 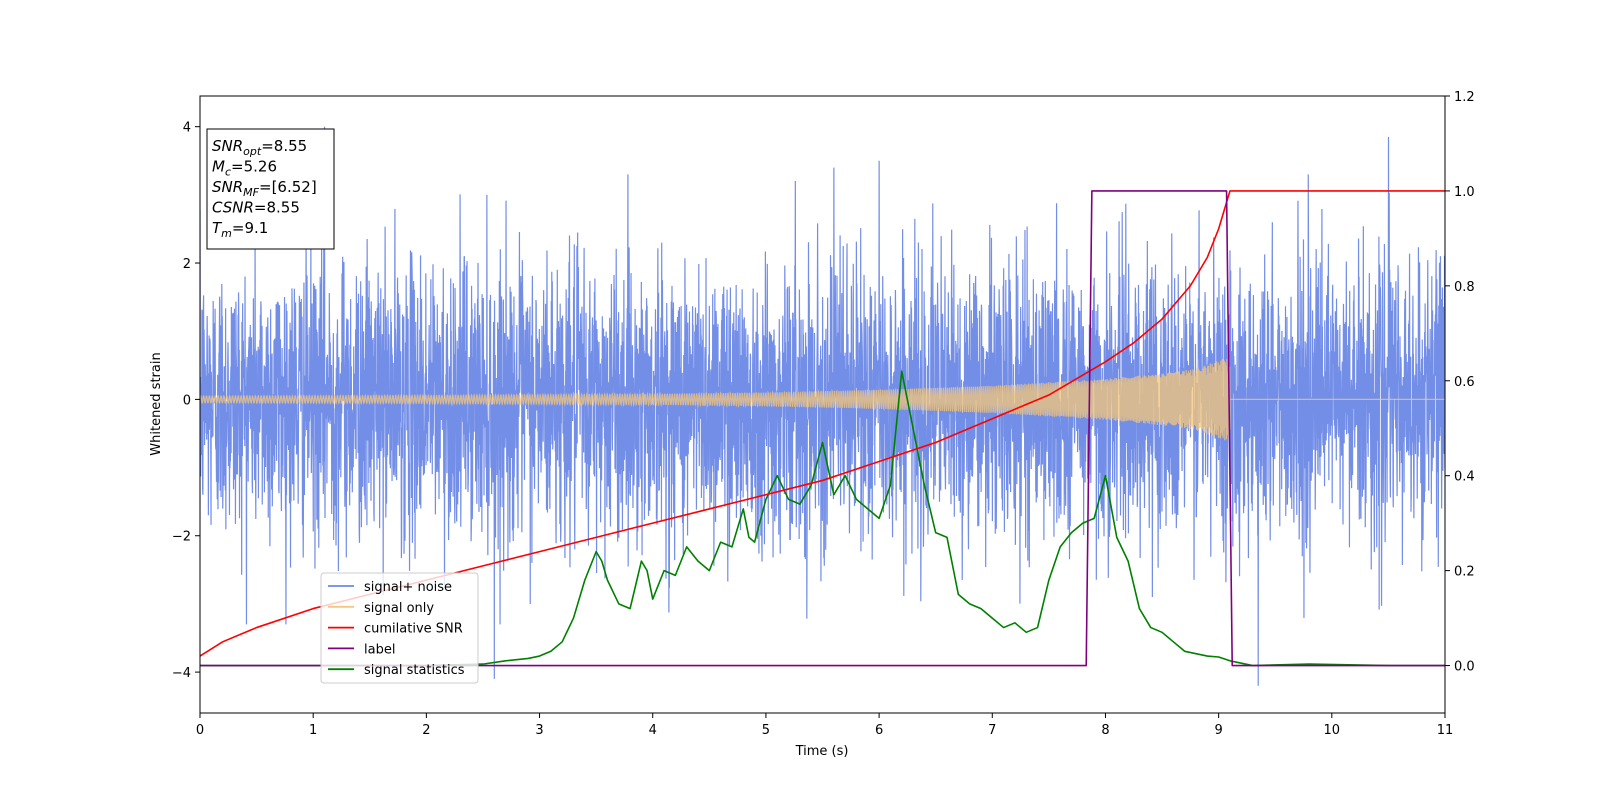 What do you see at coordinates (1105, 730) in the screenshot?
I see `x-tick-label: 8` at bounding box center [1105, 730].